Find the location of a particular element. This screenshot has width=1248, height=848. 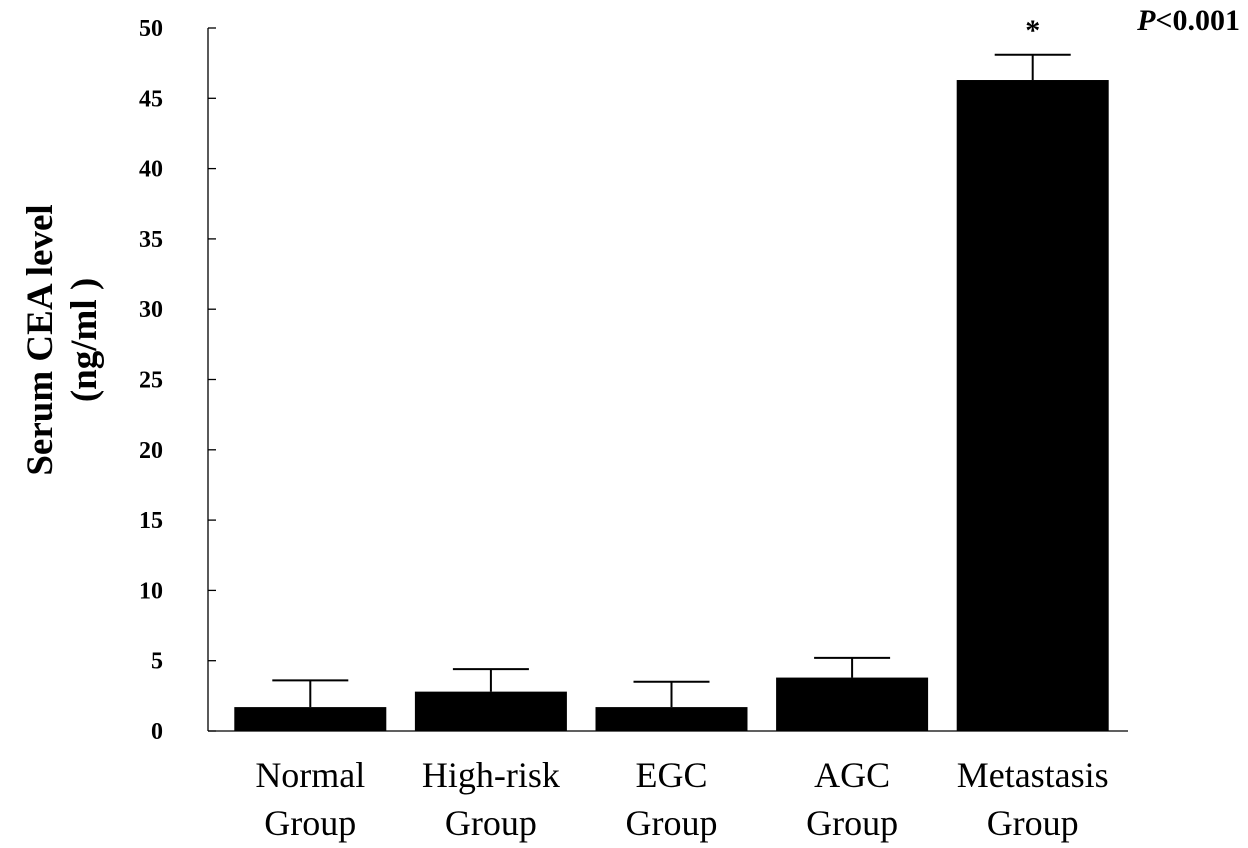

p-value-symbol: P is located at coordinates (1146, 20).